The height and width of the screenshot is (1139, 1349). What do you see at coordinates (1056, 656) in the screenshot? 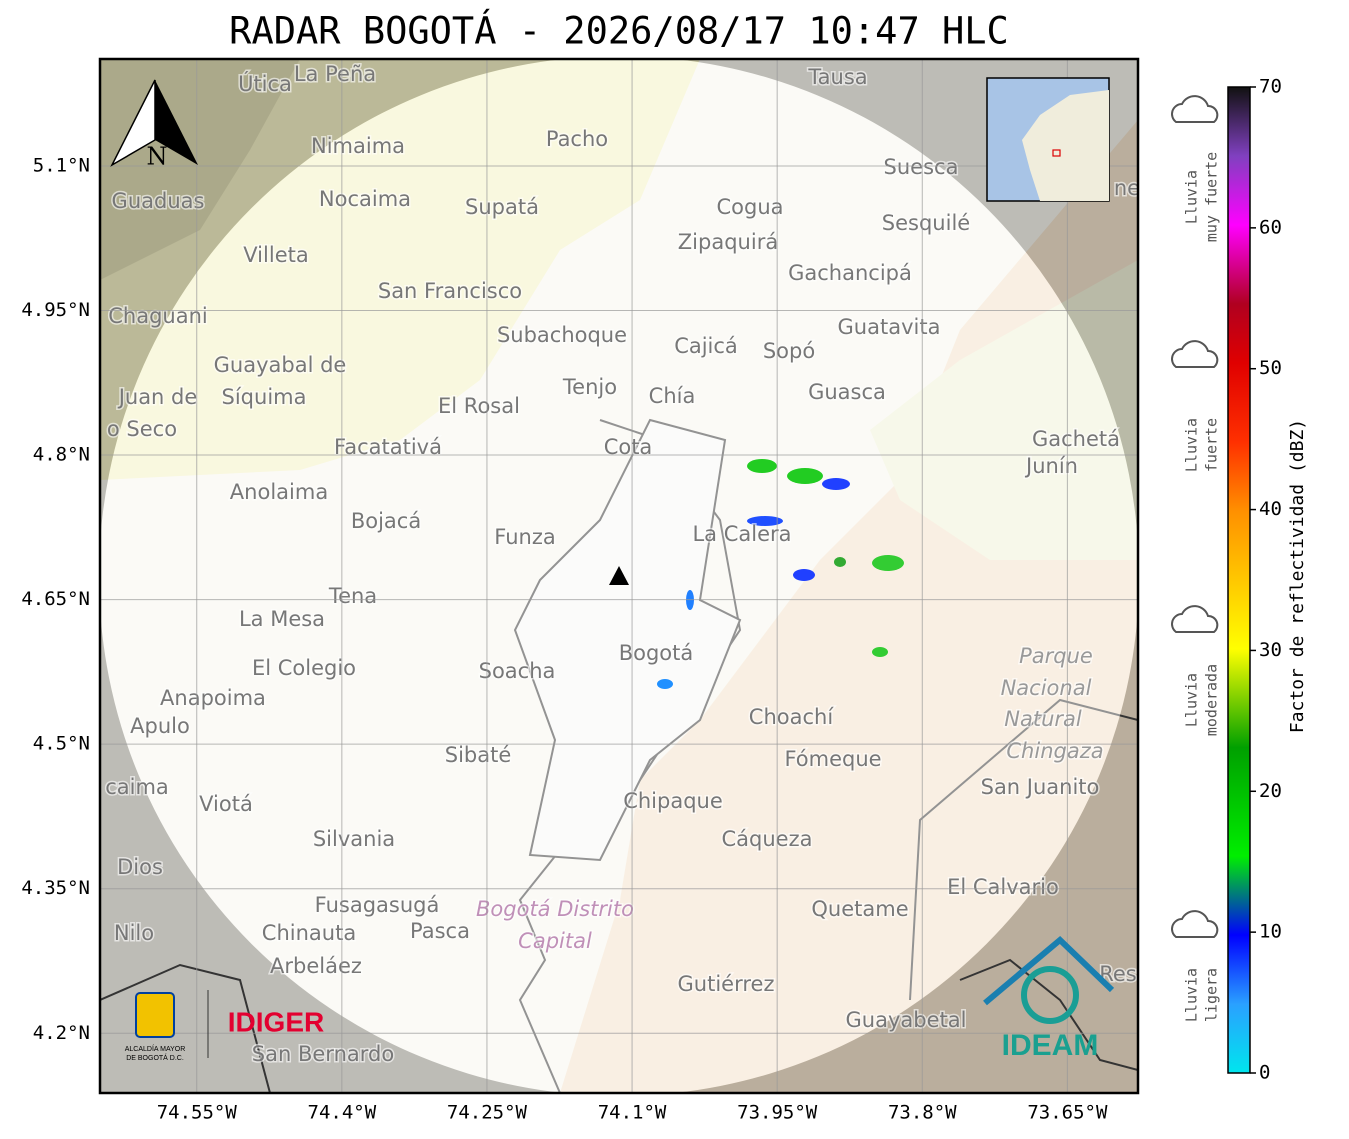
I see `place-name: Parque` at bounding box center [1056, 656].